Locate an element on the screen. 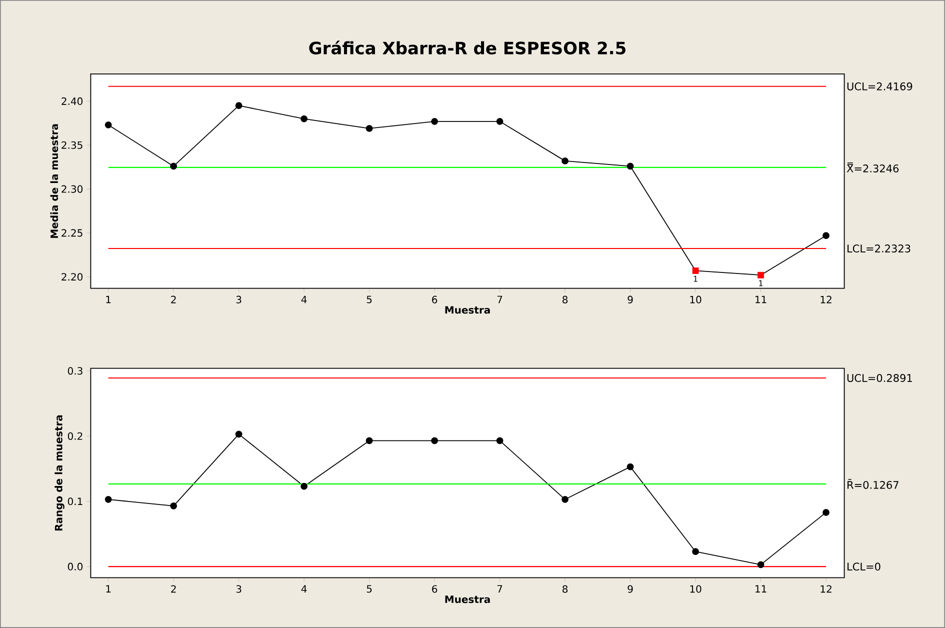 The image size is (945, 628). y-axis-title: Media de la muestra is located at coordinates (54, 181).